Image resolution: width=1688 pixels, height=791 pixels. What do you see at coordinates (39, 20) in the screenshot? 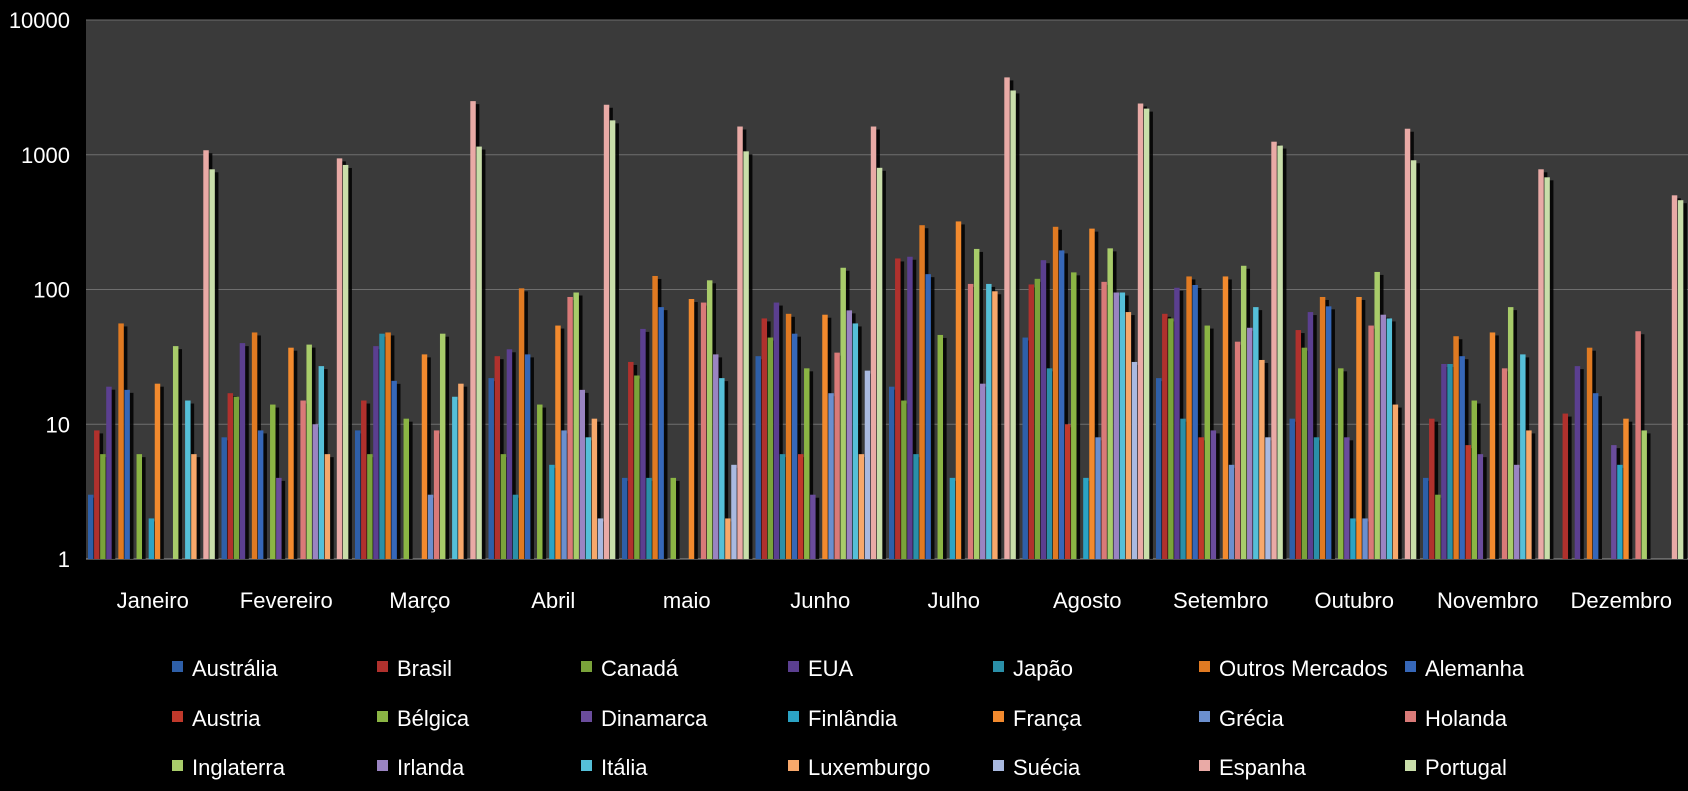
I see `y-tick-label: 10000` at bounding box center [39, 20].